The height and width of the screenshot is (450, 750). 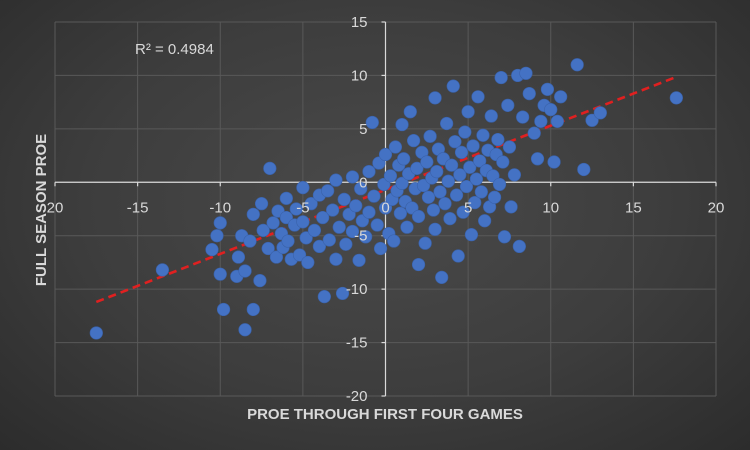 I want to click on x-tick-label: 5, so click(x=468, y=207).